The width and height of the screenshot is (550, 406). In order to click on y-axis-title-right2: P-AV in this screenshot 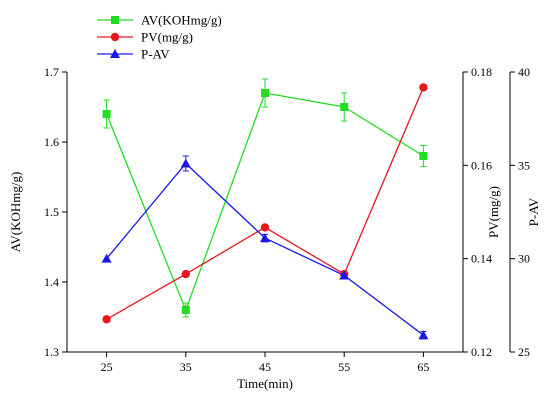, I will do `click(533, 211)`.